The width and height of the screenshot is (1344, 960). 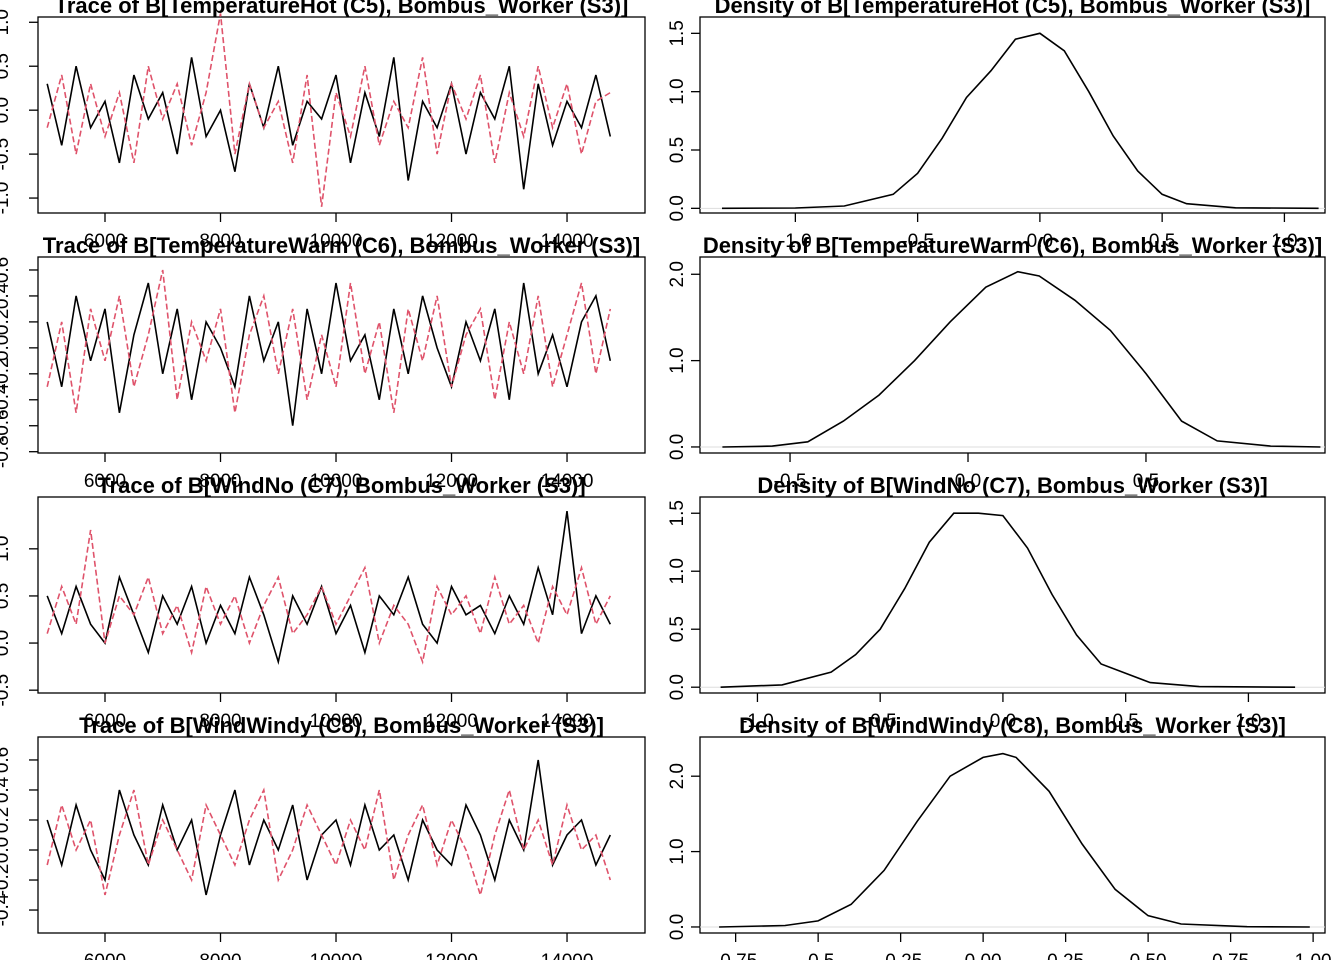 I want to click on y-tick-label: -1.0, so click(x=6, y=198).